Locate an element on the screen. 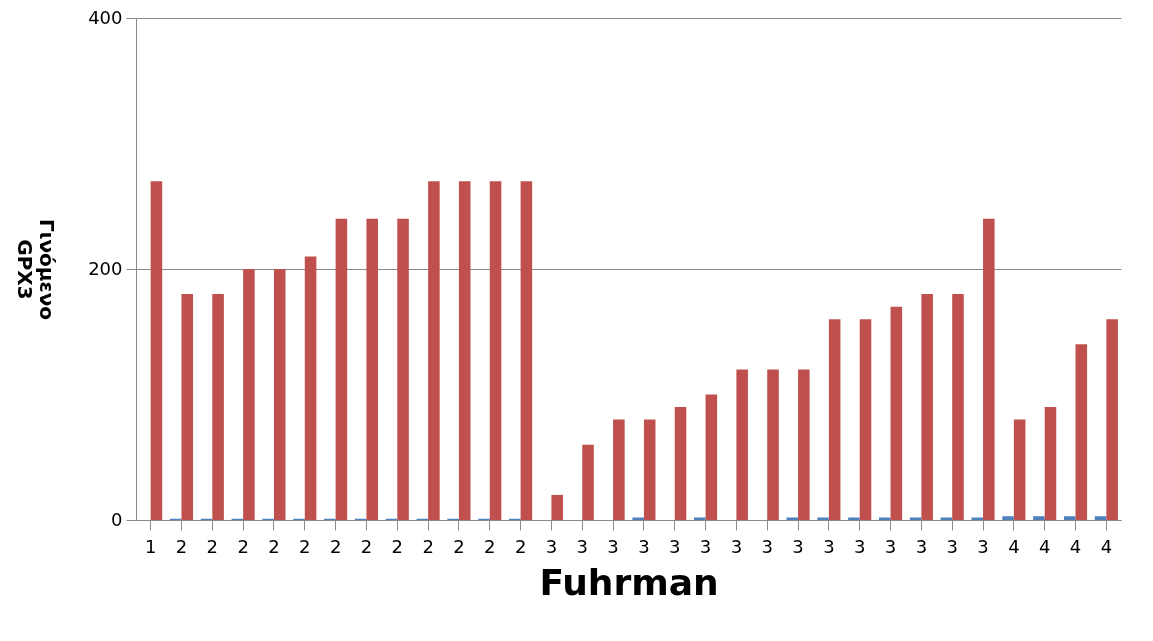 The height and width of the screenshot is (641, 1153). y-tick-label: 400 is located at coordinates (105, 17).